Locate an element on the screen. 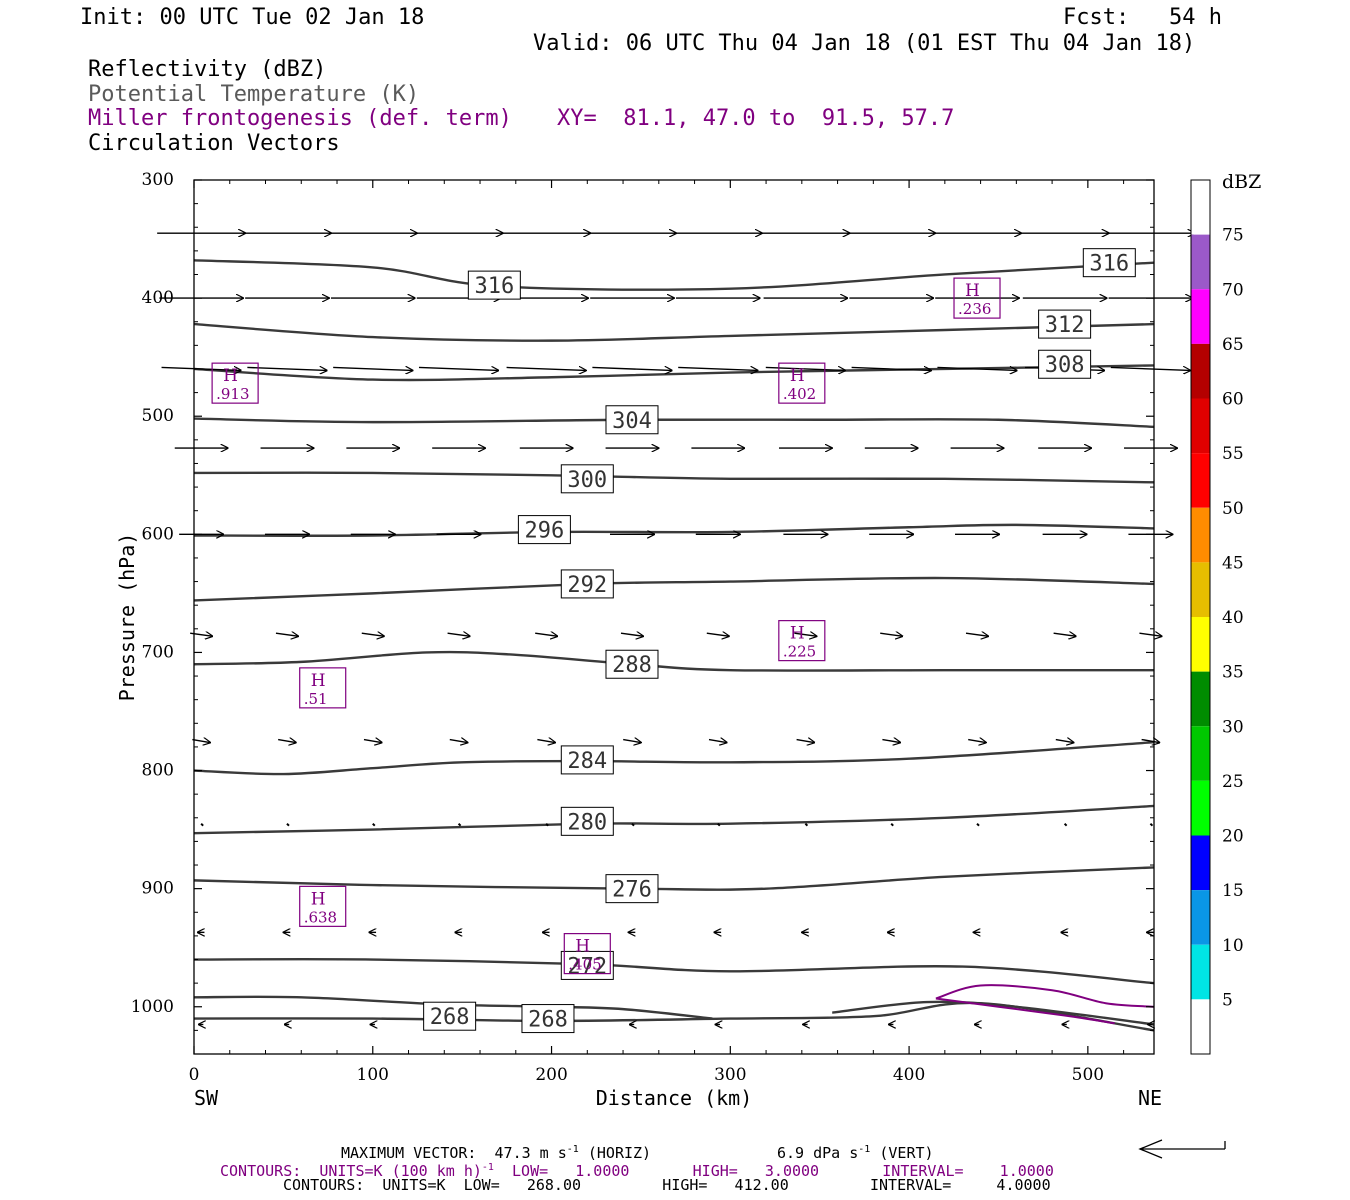 The height and width of the screenshot is (1200, 1350). contour-label: 304 is located at coordinates (632, 421).